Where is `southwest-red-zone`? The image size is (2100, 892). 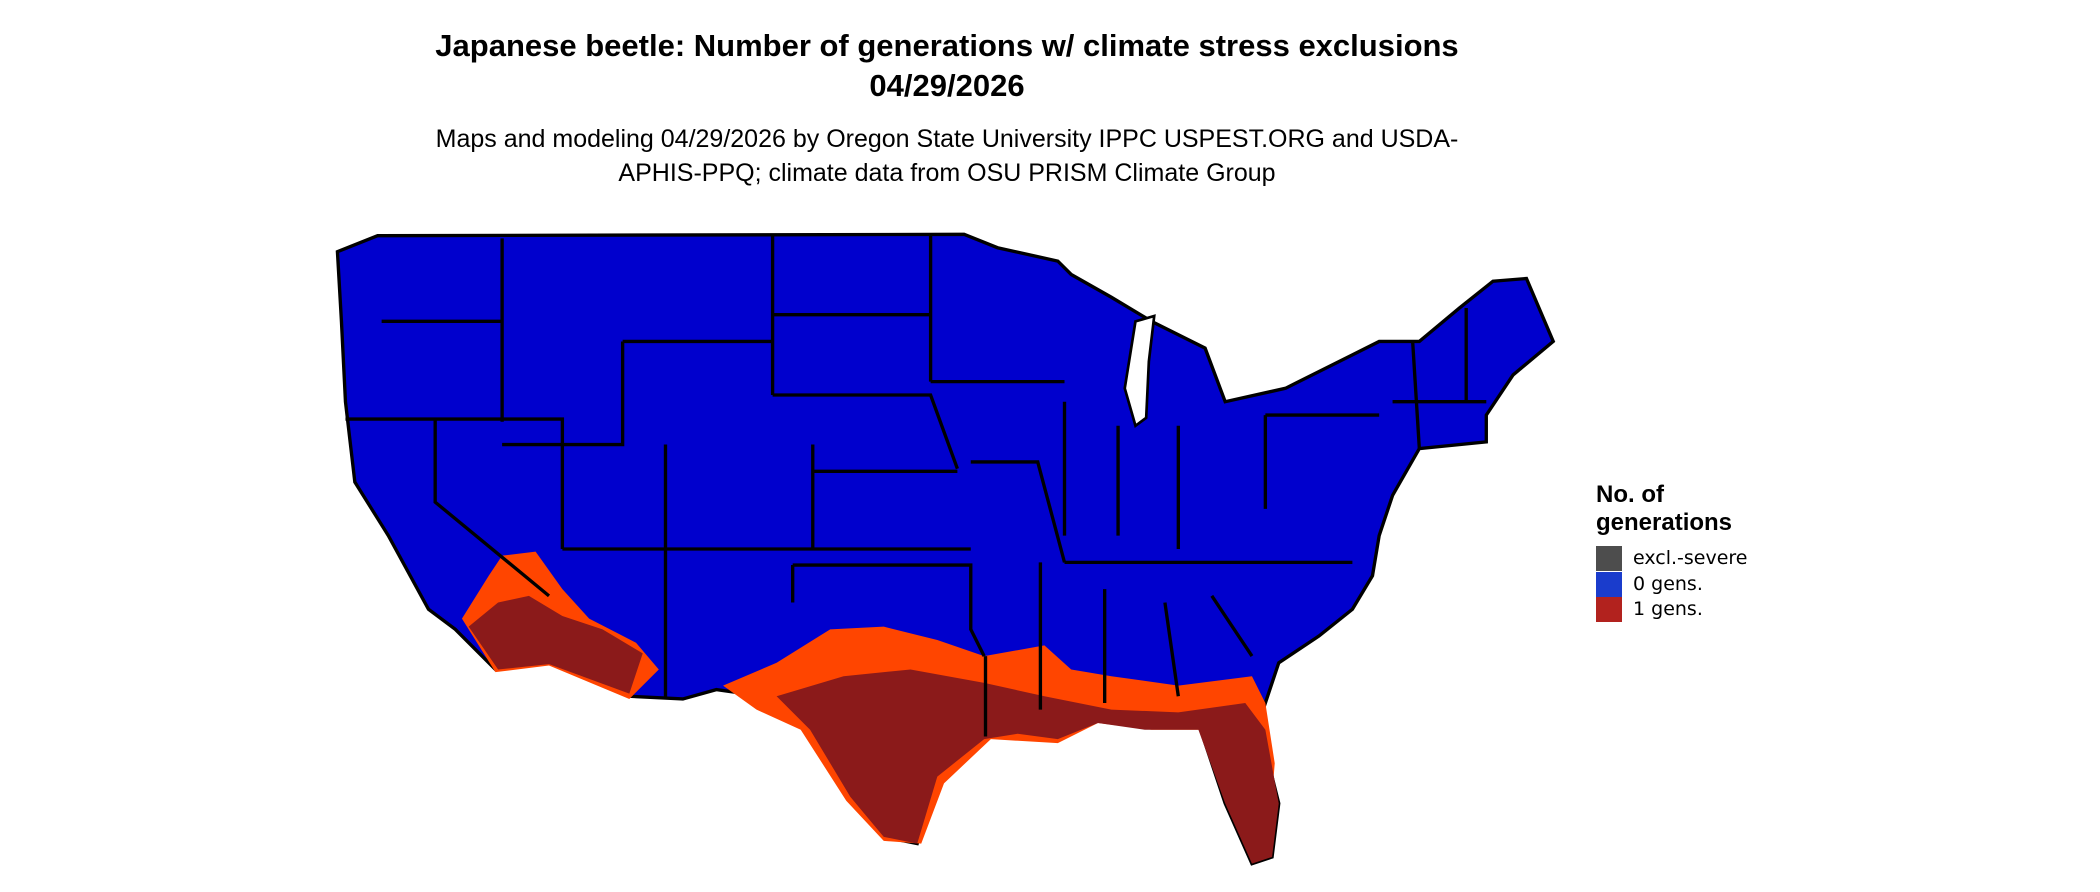
southwest-red-zone is located at coordinates (555, 644).